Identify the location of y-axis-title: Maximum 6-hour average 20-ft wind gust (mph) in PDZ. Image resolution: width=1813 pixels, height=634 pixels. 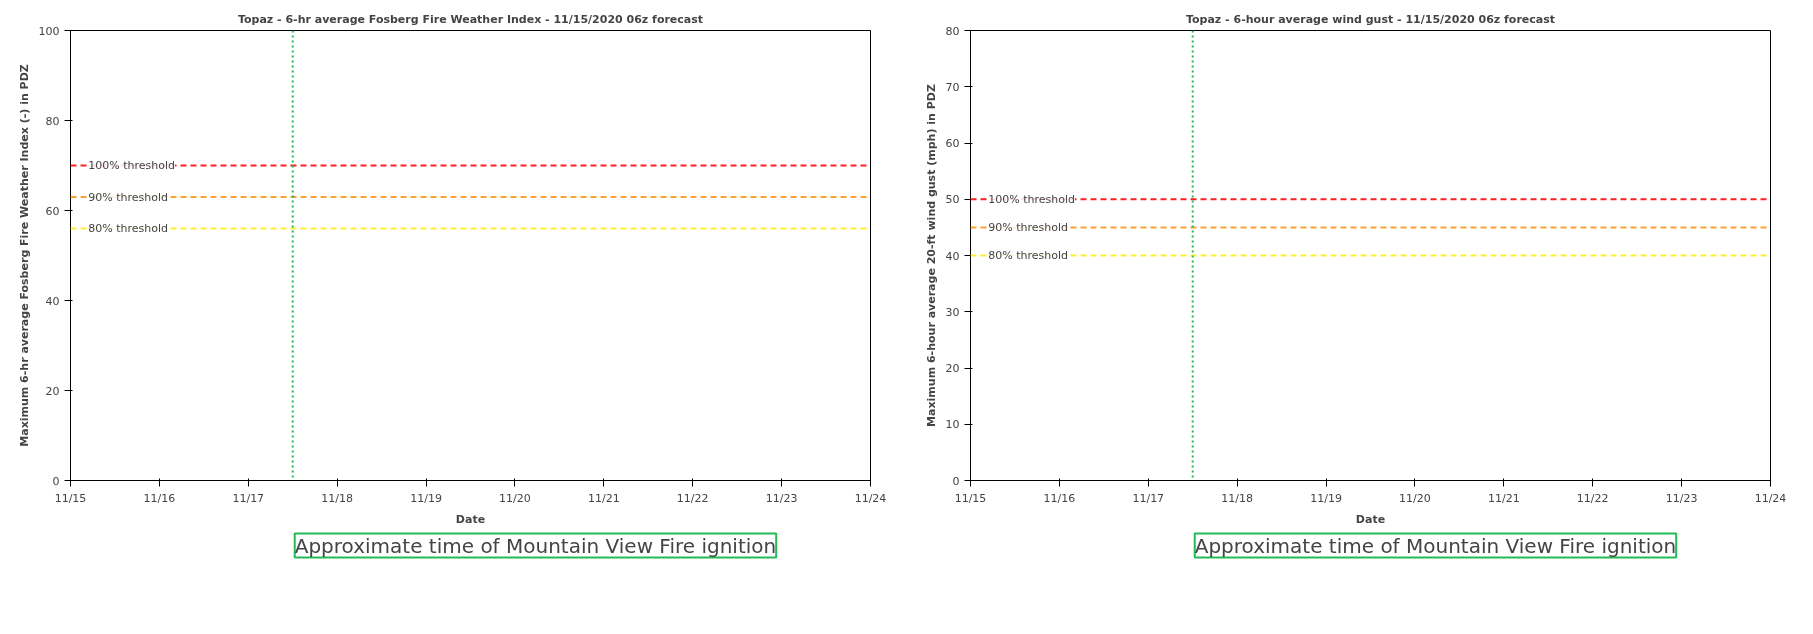
(931, 255).